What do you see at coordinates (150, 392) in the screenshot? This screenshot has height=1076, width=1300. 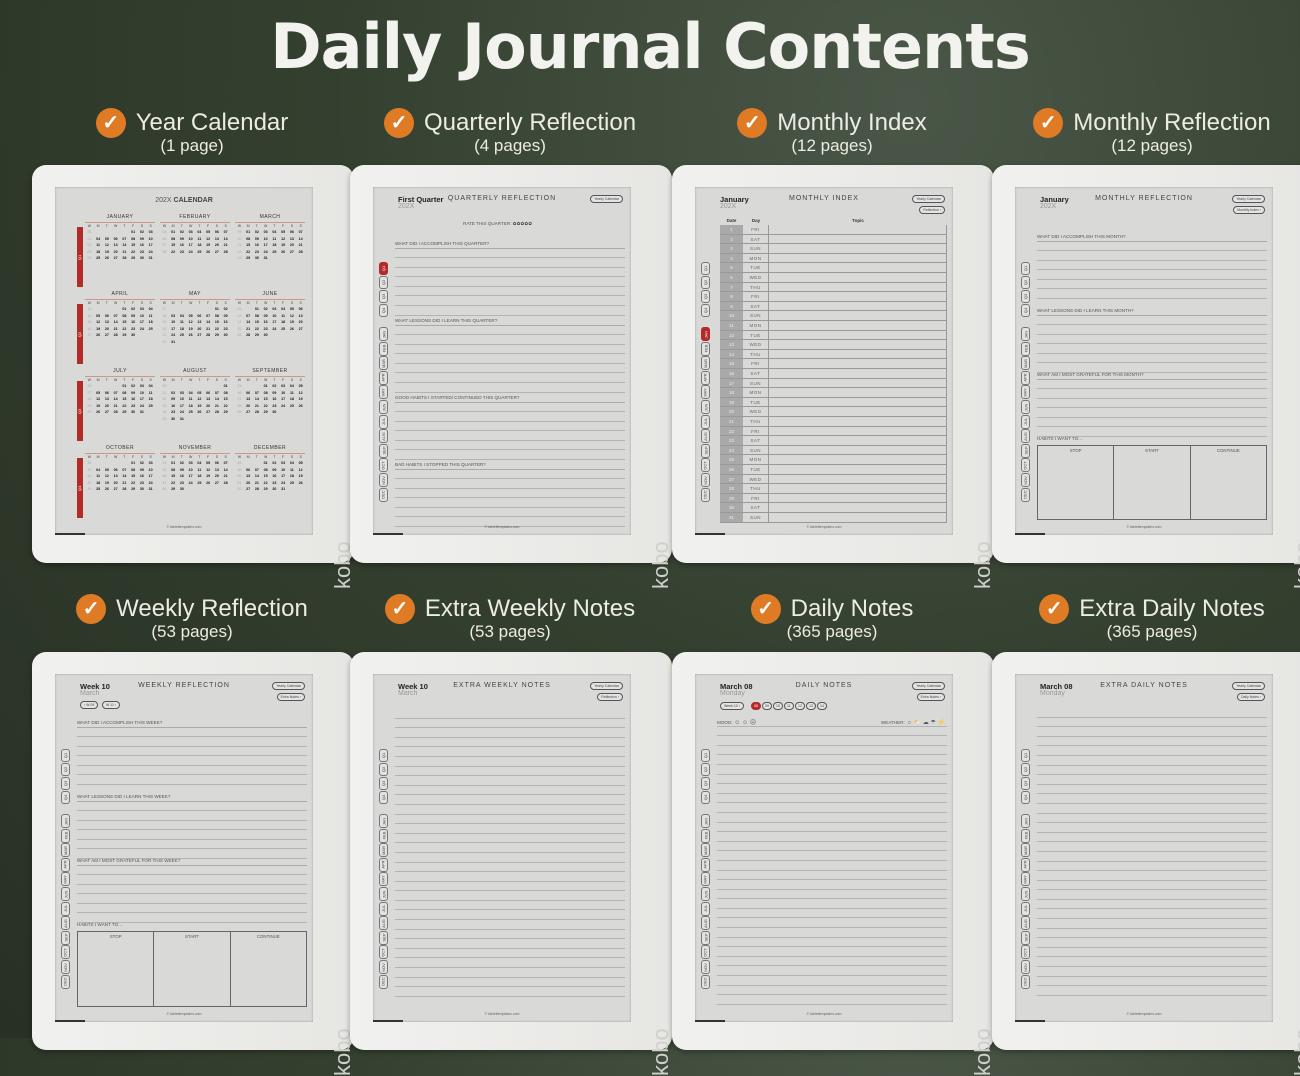 I see `day-cell: 11` at bounding box center [150, 392].